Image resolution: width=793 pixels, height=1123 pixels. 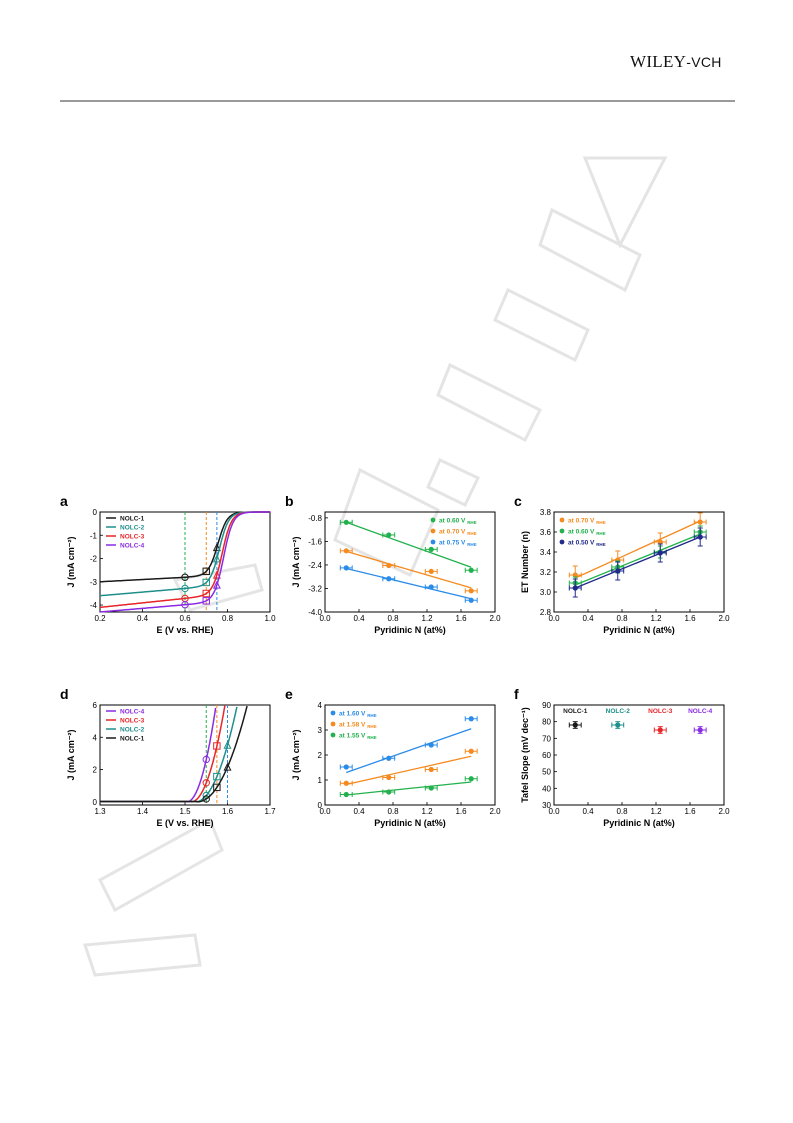 I want to click on brand-sub: -VCH, so click(x=704, y=62).